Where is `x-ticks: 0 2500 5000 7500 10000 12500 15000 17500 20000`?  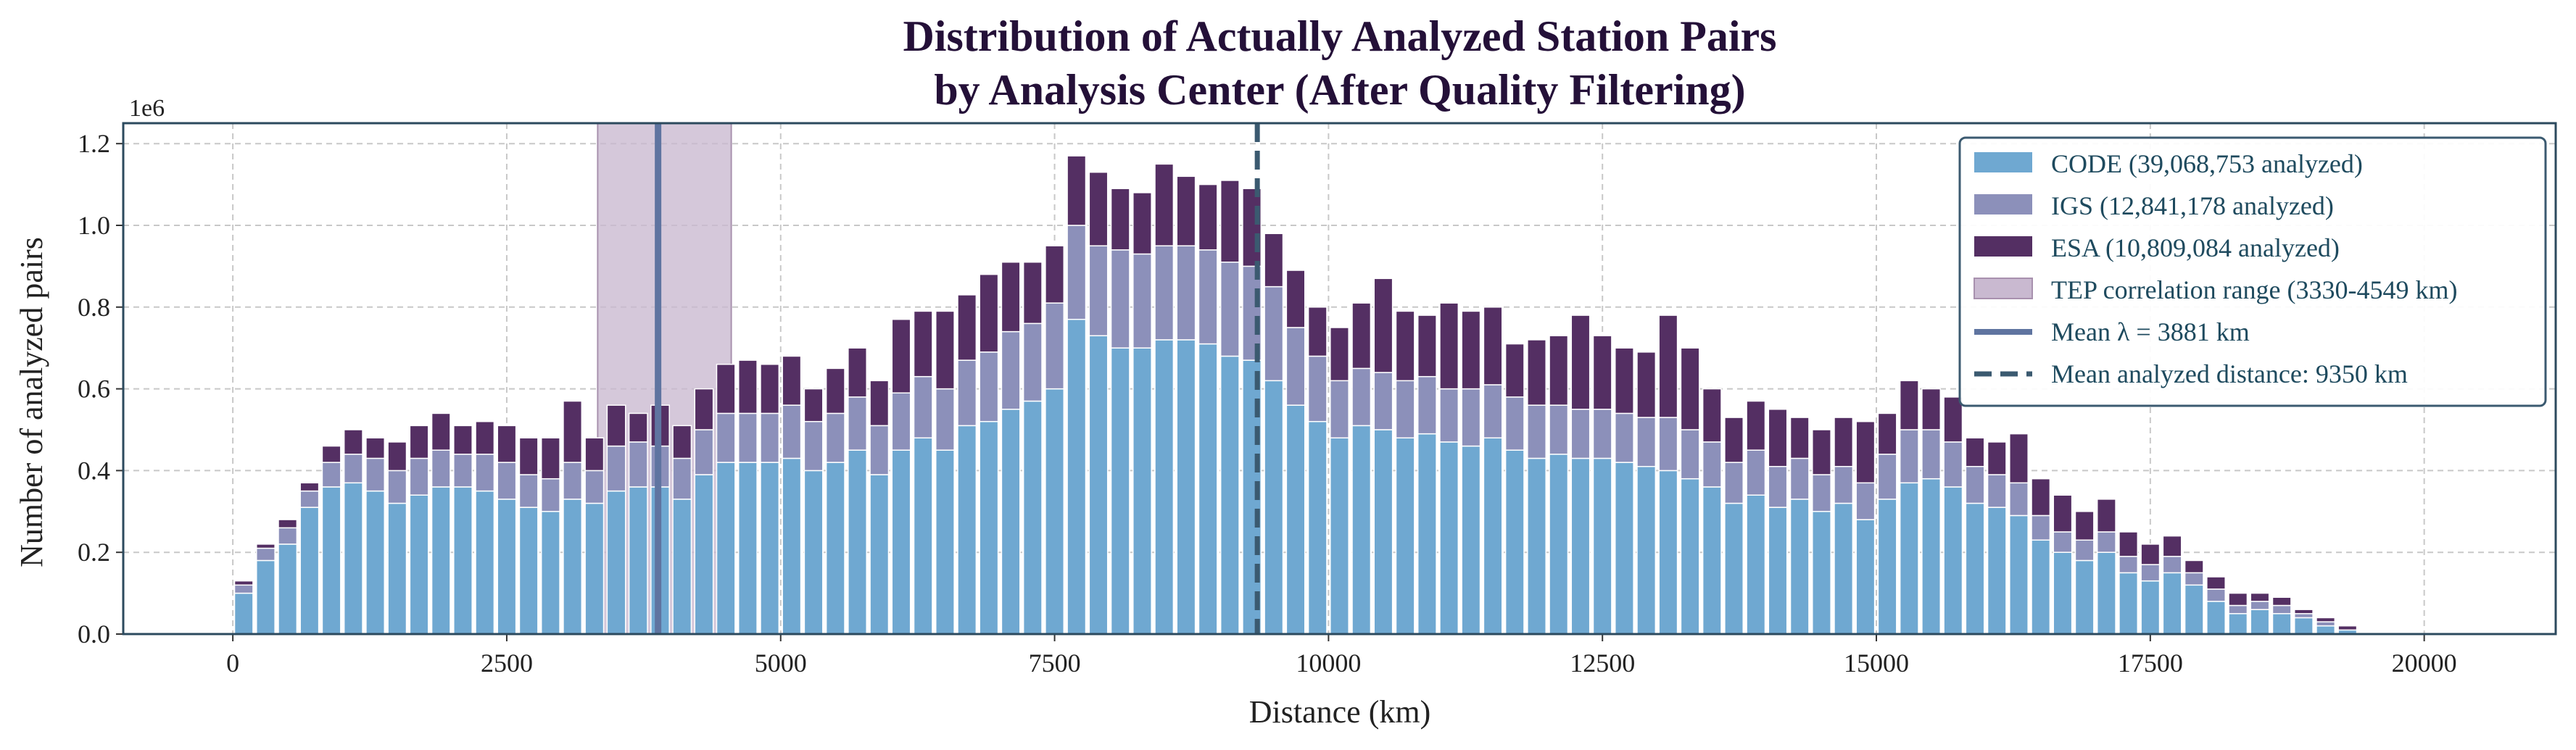
x-ticks: 0 2500 5000 7500 10000 12500 15000 17500 20000 is located at coordinates (1341, 656).